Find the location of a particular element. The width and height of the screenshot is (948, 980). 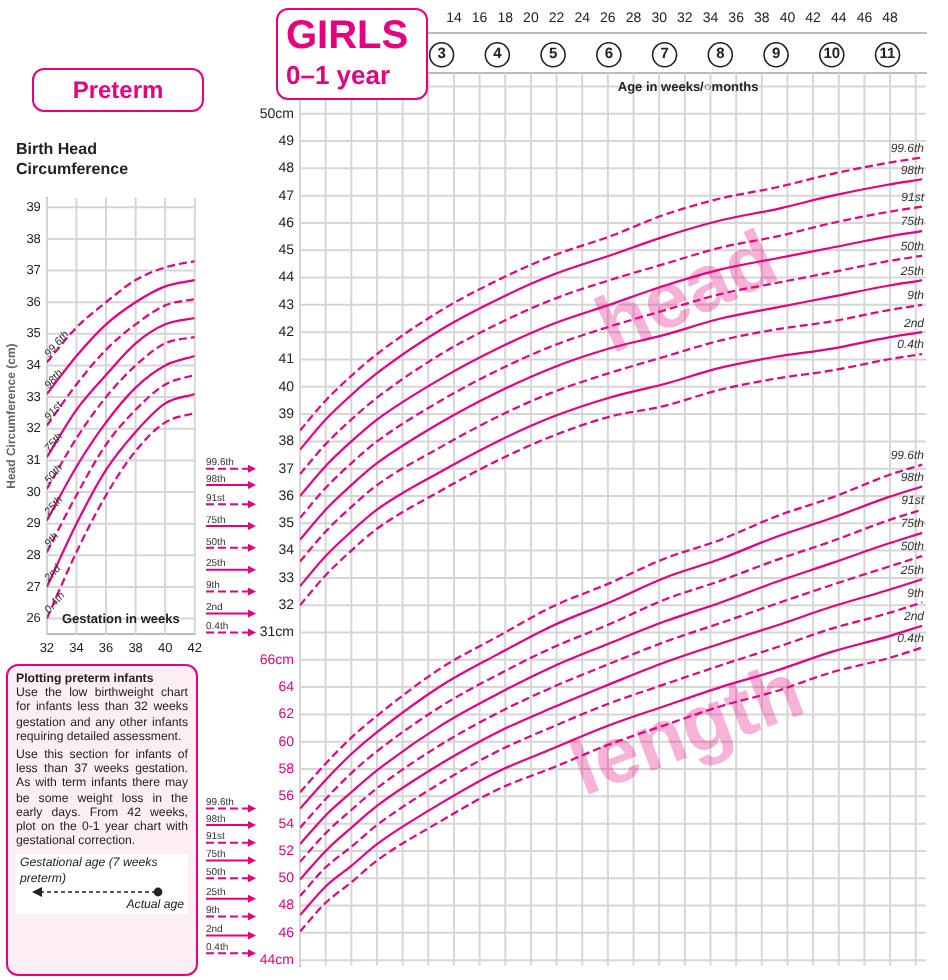

chart-subtitle: 0–1 year is located at coordinates (339, 75).